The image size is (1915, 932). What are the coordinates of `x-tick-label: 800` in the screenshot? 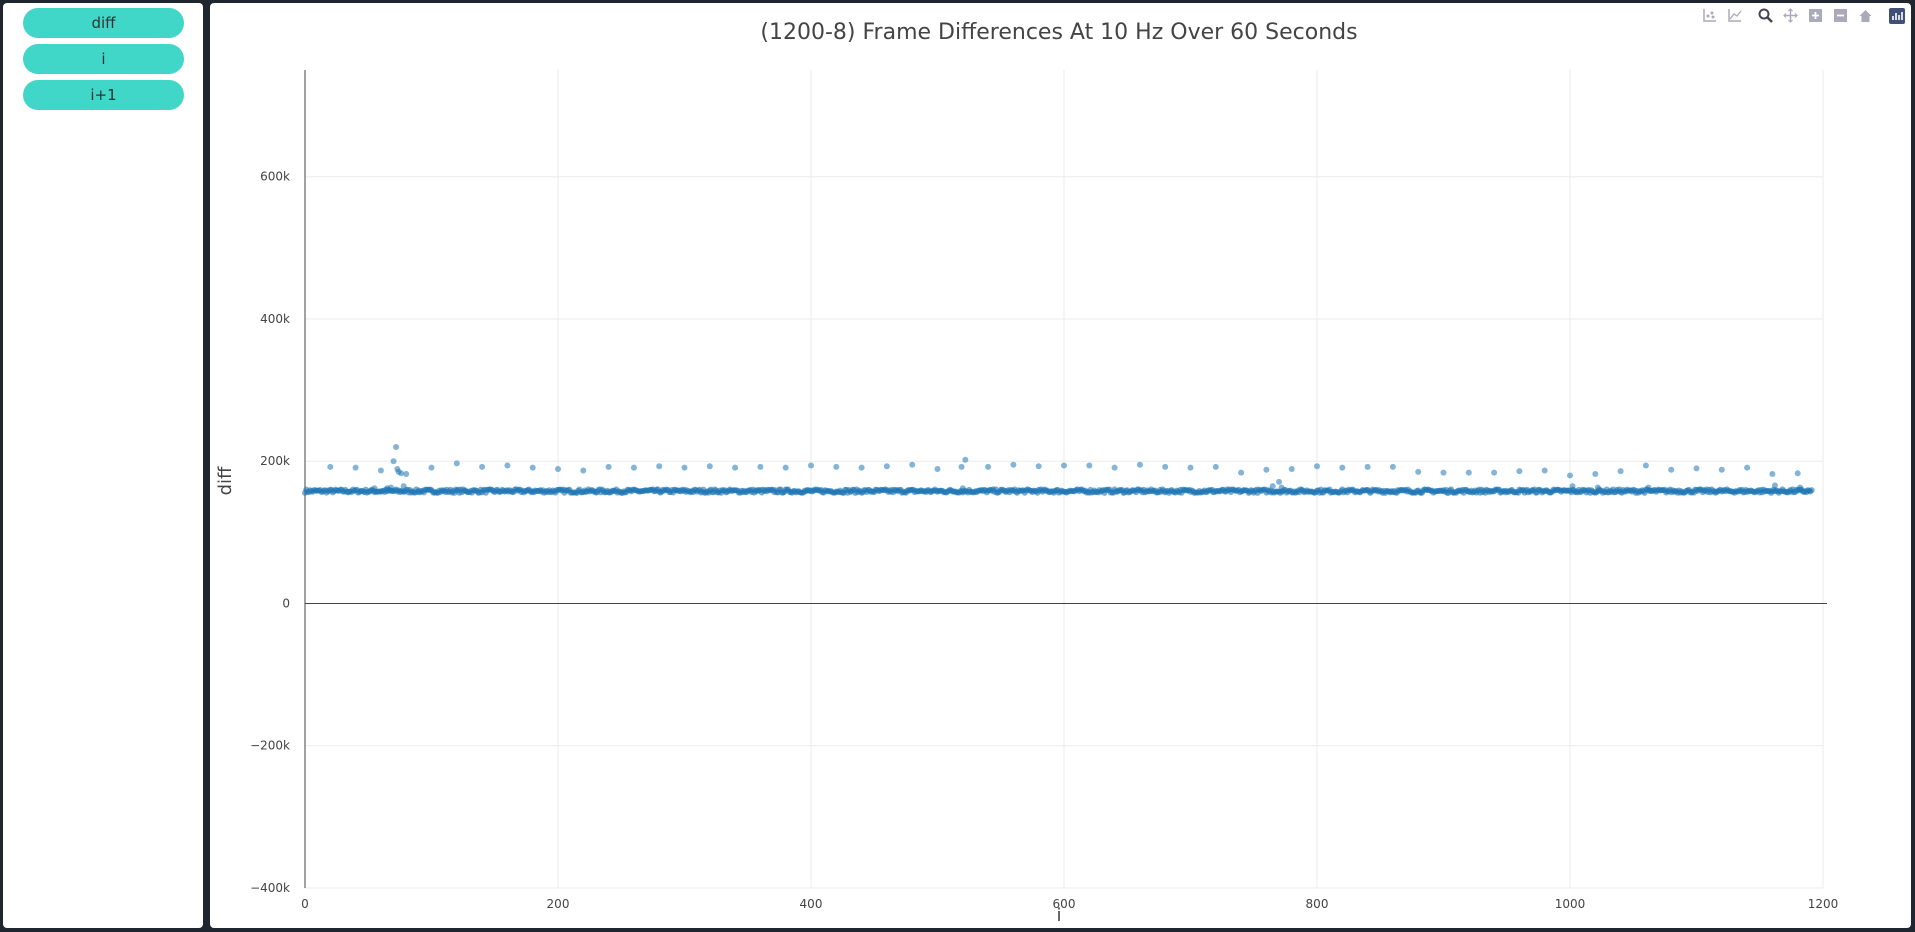 It's located at (1317, 904).